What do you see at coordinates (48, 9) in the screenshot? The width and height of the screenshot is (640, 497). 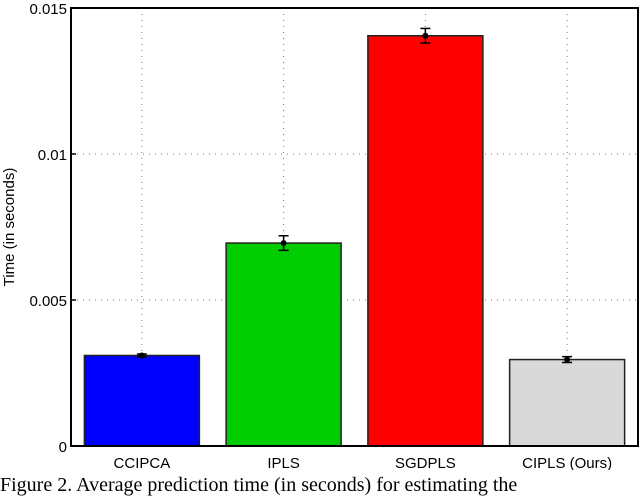 I see `y-tick-label: 0.015` at bounding box center [48, 9].